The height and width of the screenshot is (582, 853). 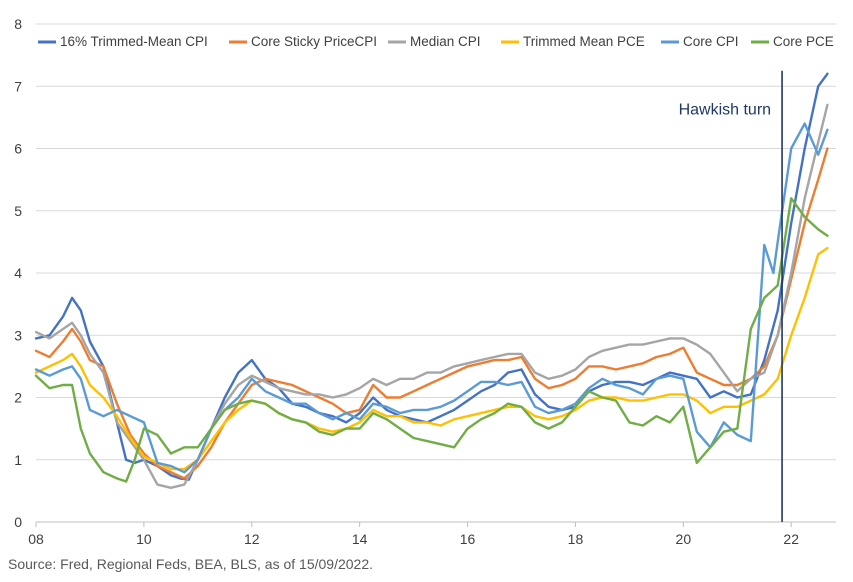 What do you see at coordinates (18, 522) in the screenshot?
I see `y-tick-label: 0` at bounding box center [18, 522].